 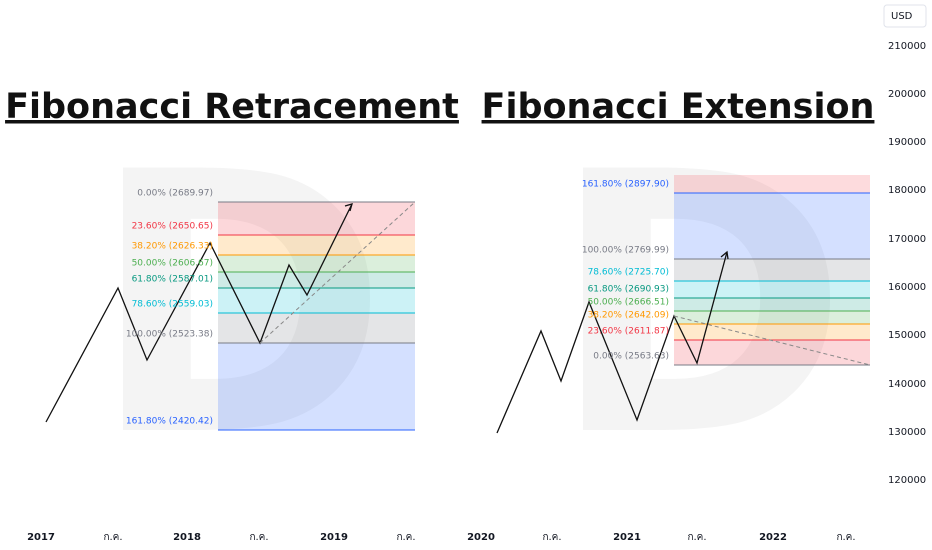 What do you see at coordinates (481, 537) in the screenshot?
I see `time-tick-label: 2020` at bounding box center [481, 537].